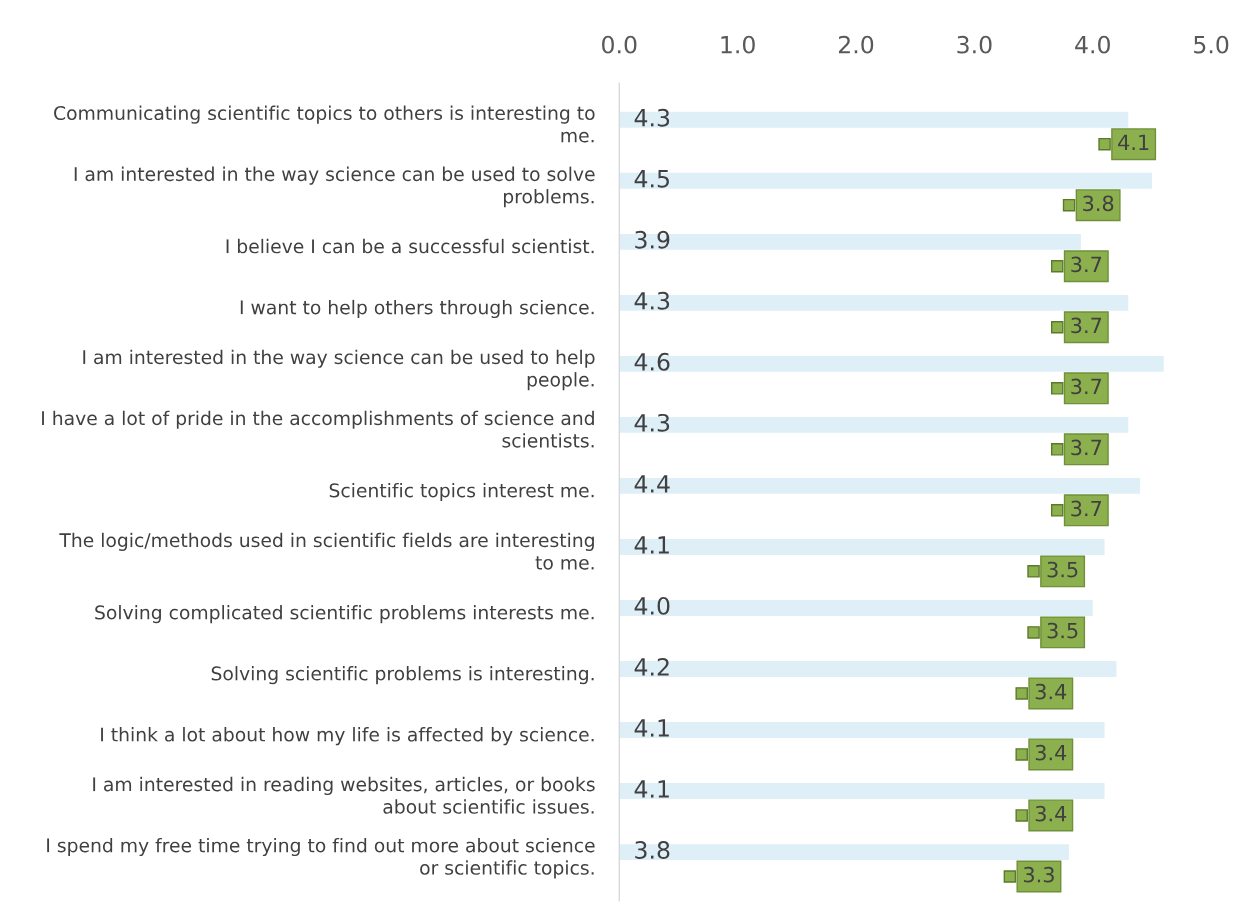  I want to click on data-label: 4.5, so click(651, 179).